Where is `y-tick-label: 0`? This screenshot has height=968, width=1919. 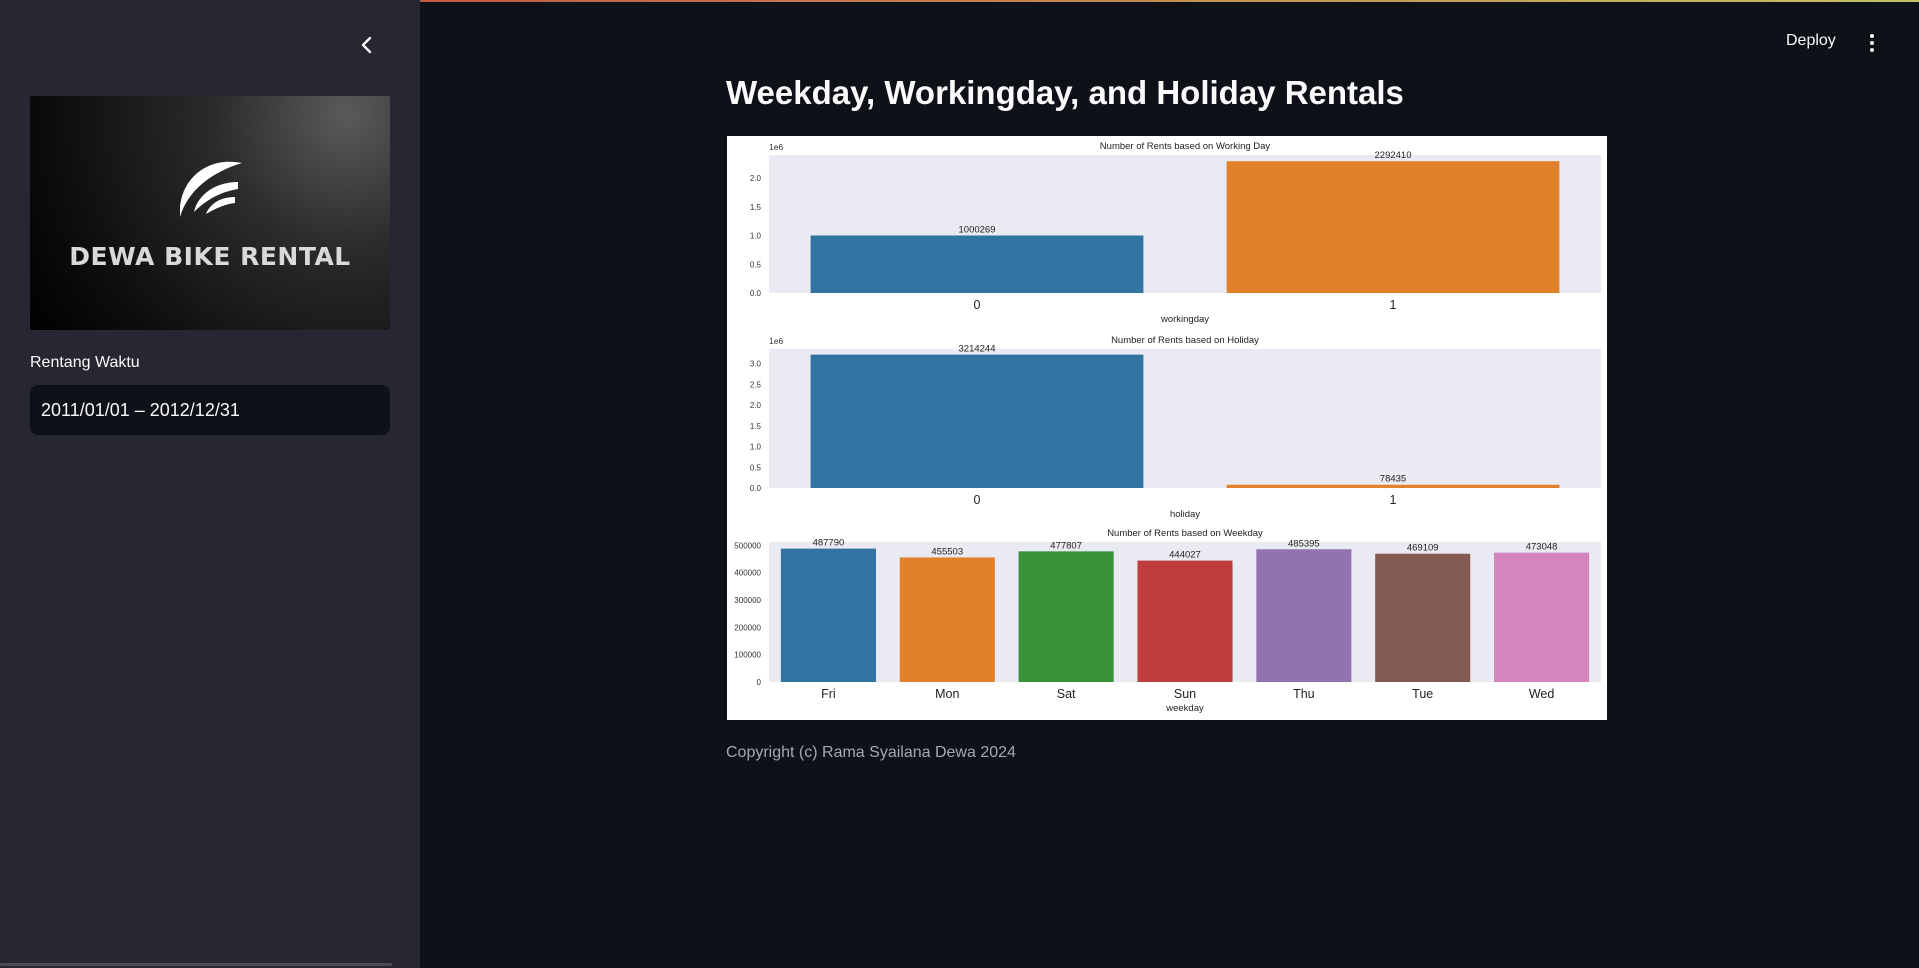
y-tick-label: 0 is located at coordinates (759, 682).